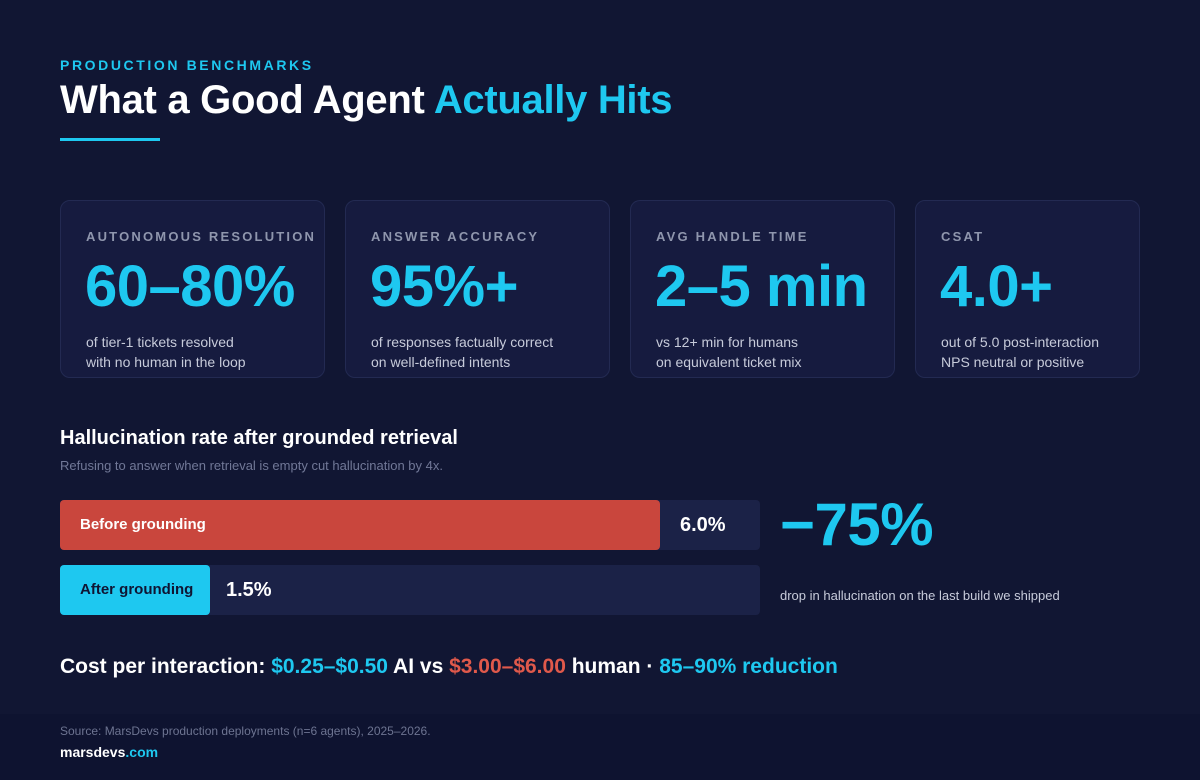 The height and width of the screenshot is (780, 1200). What do you see at coordinates (507, 666) in the screenshot?
I see `cost-human-range: $3.00–$6.00` at bounding box center [507, 666].